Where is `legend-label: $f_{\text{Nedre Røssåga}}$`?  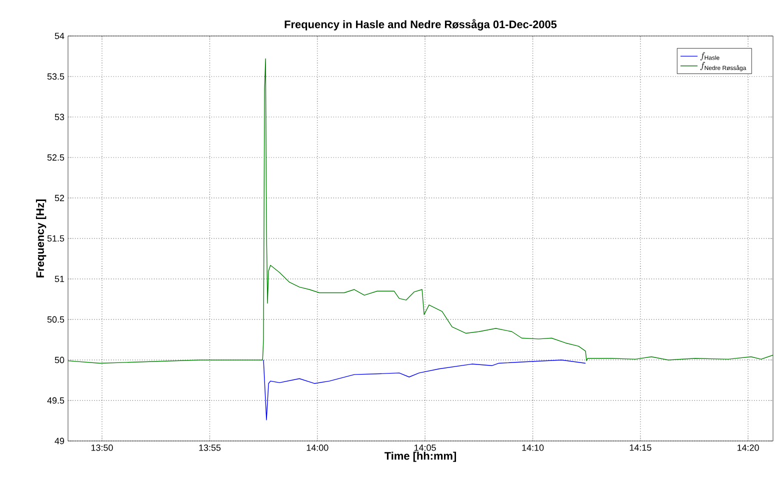 legend-label: $f_{\text{Nedre Røssåga}}$ is located at coordinates (723, 67).